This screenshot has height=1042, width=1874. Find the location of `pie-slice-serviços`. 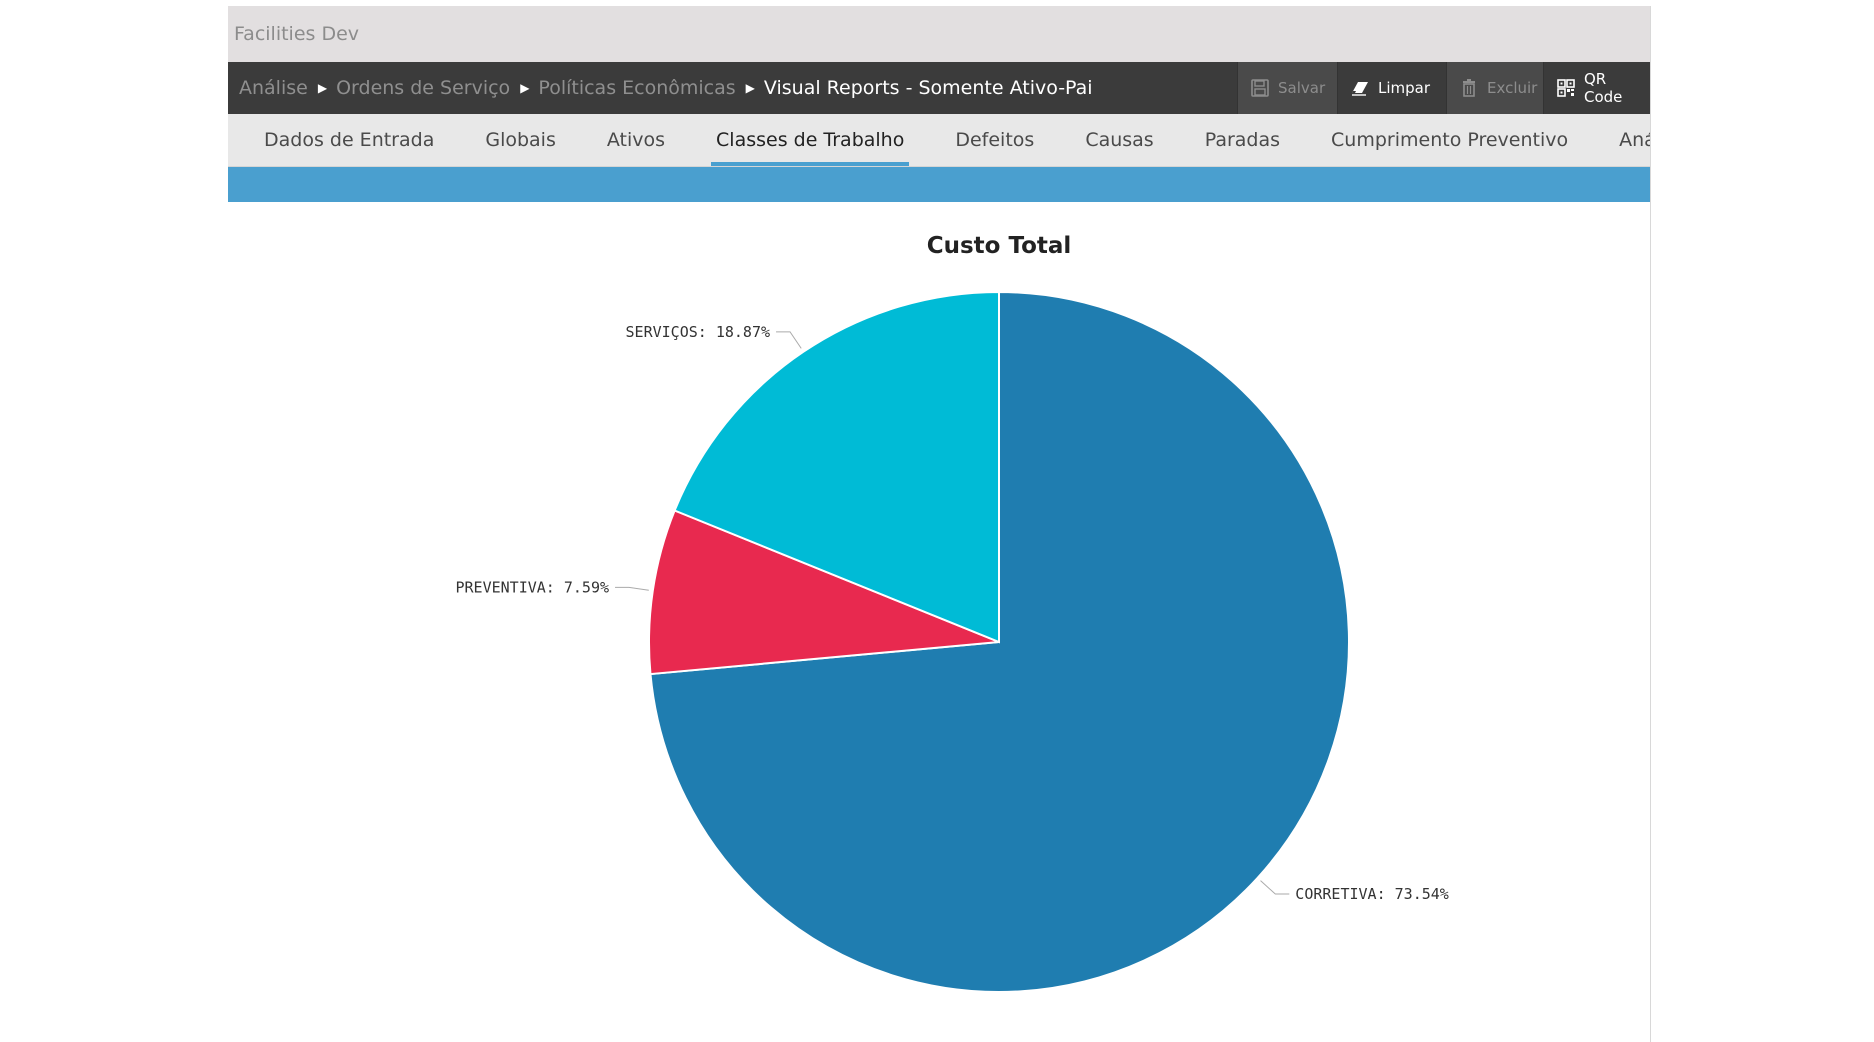

pie-slice-serviços is located at coordinates (836, 467).